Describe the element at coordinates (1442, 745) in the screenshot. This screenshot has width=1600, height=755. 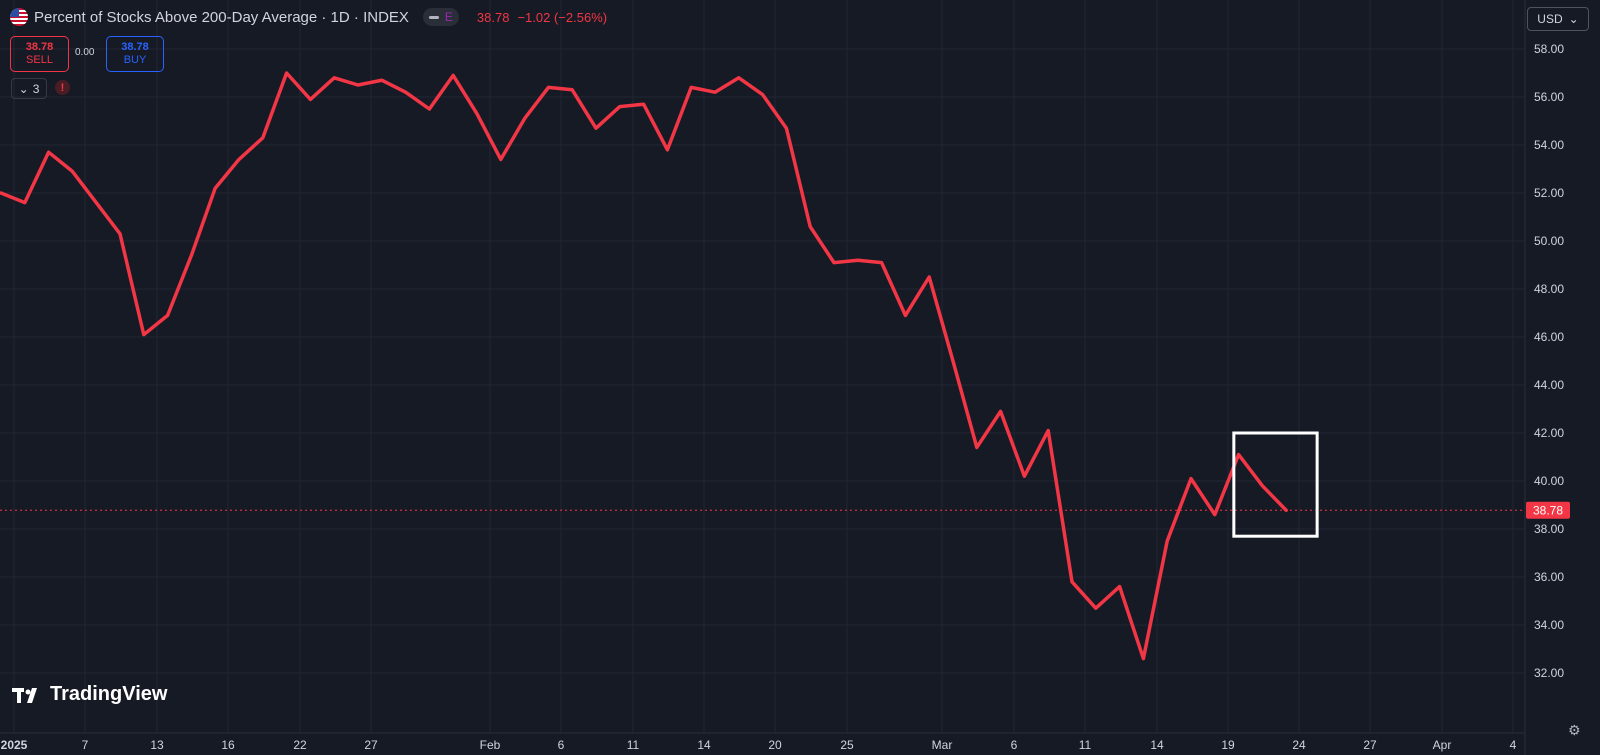
I see `x-tick-label: Apr` at that location.